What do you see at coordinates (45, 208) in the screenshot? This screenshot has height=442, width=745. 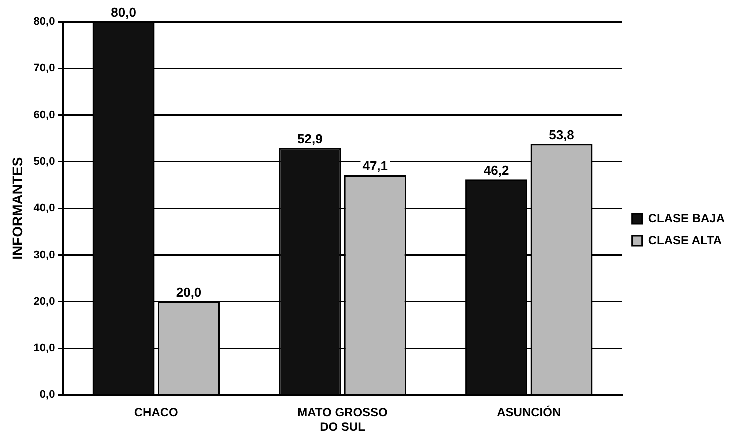 I see `y-tick-label: 40,0` at bounding box center [45, 208].